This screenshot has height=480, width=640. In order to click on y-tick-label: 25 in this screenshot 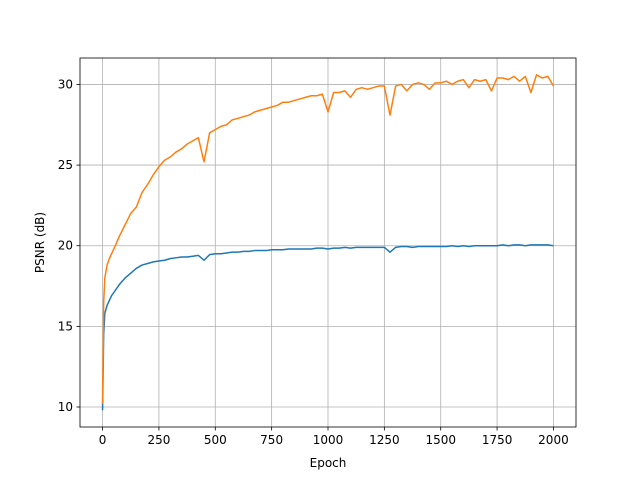, I will do `click(65, 165)`.